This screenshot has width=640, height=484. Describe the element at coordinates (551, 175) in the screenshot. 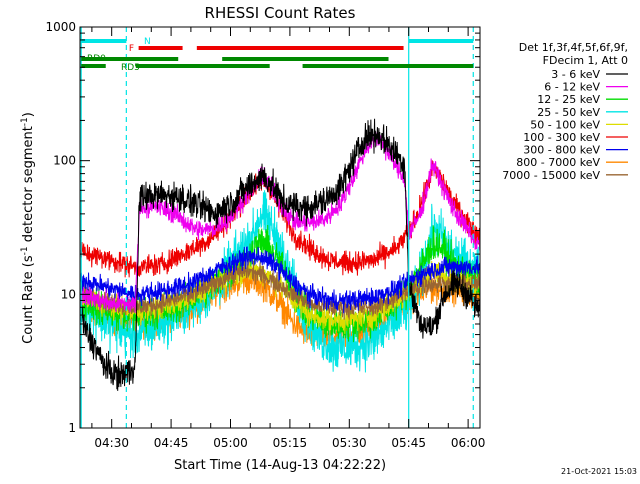

I see `legend-label-9: 7000 - 15000 keV` at that location.